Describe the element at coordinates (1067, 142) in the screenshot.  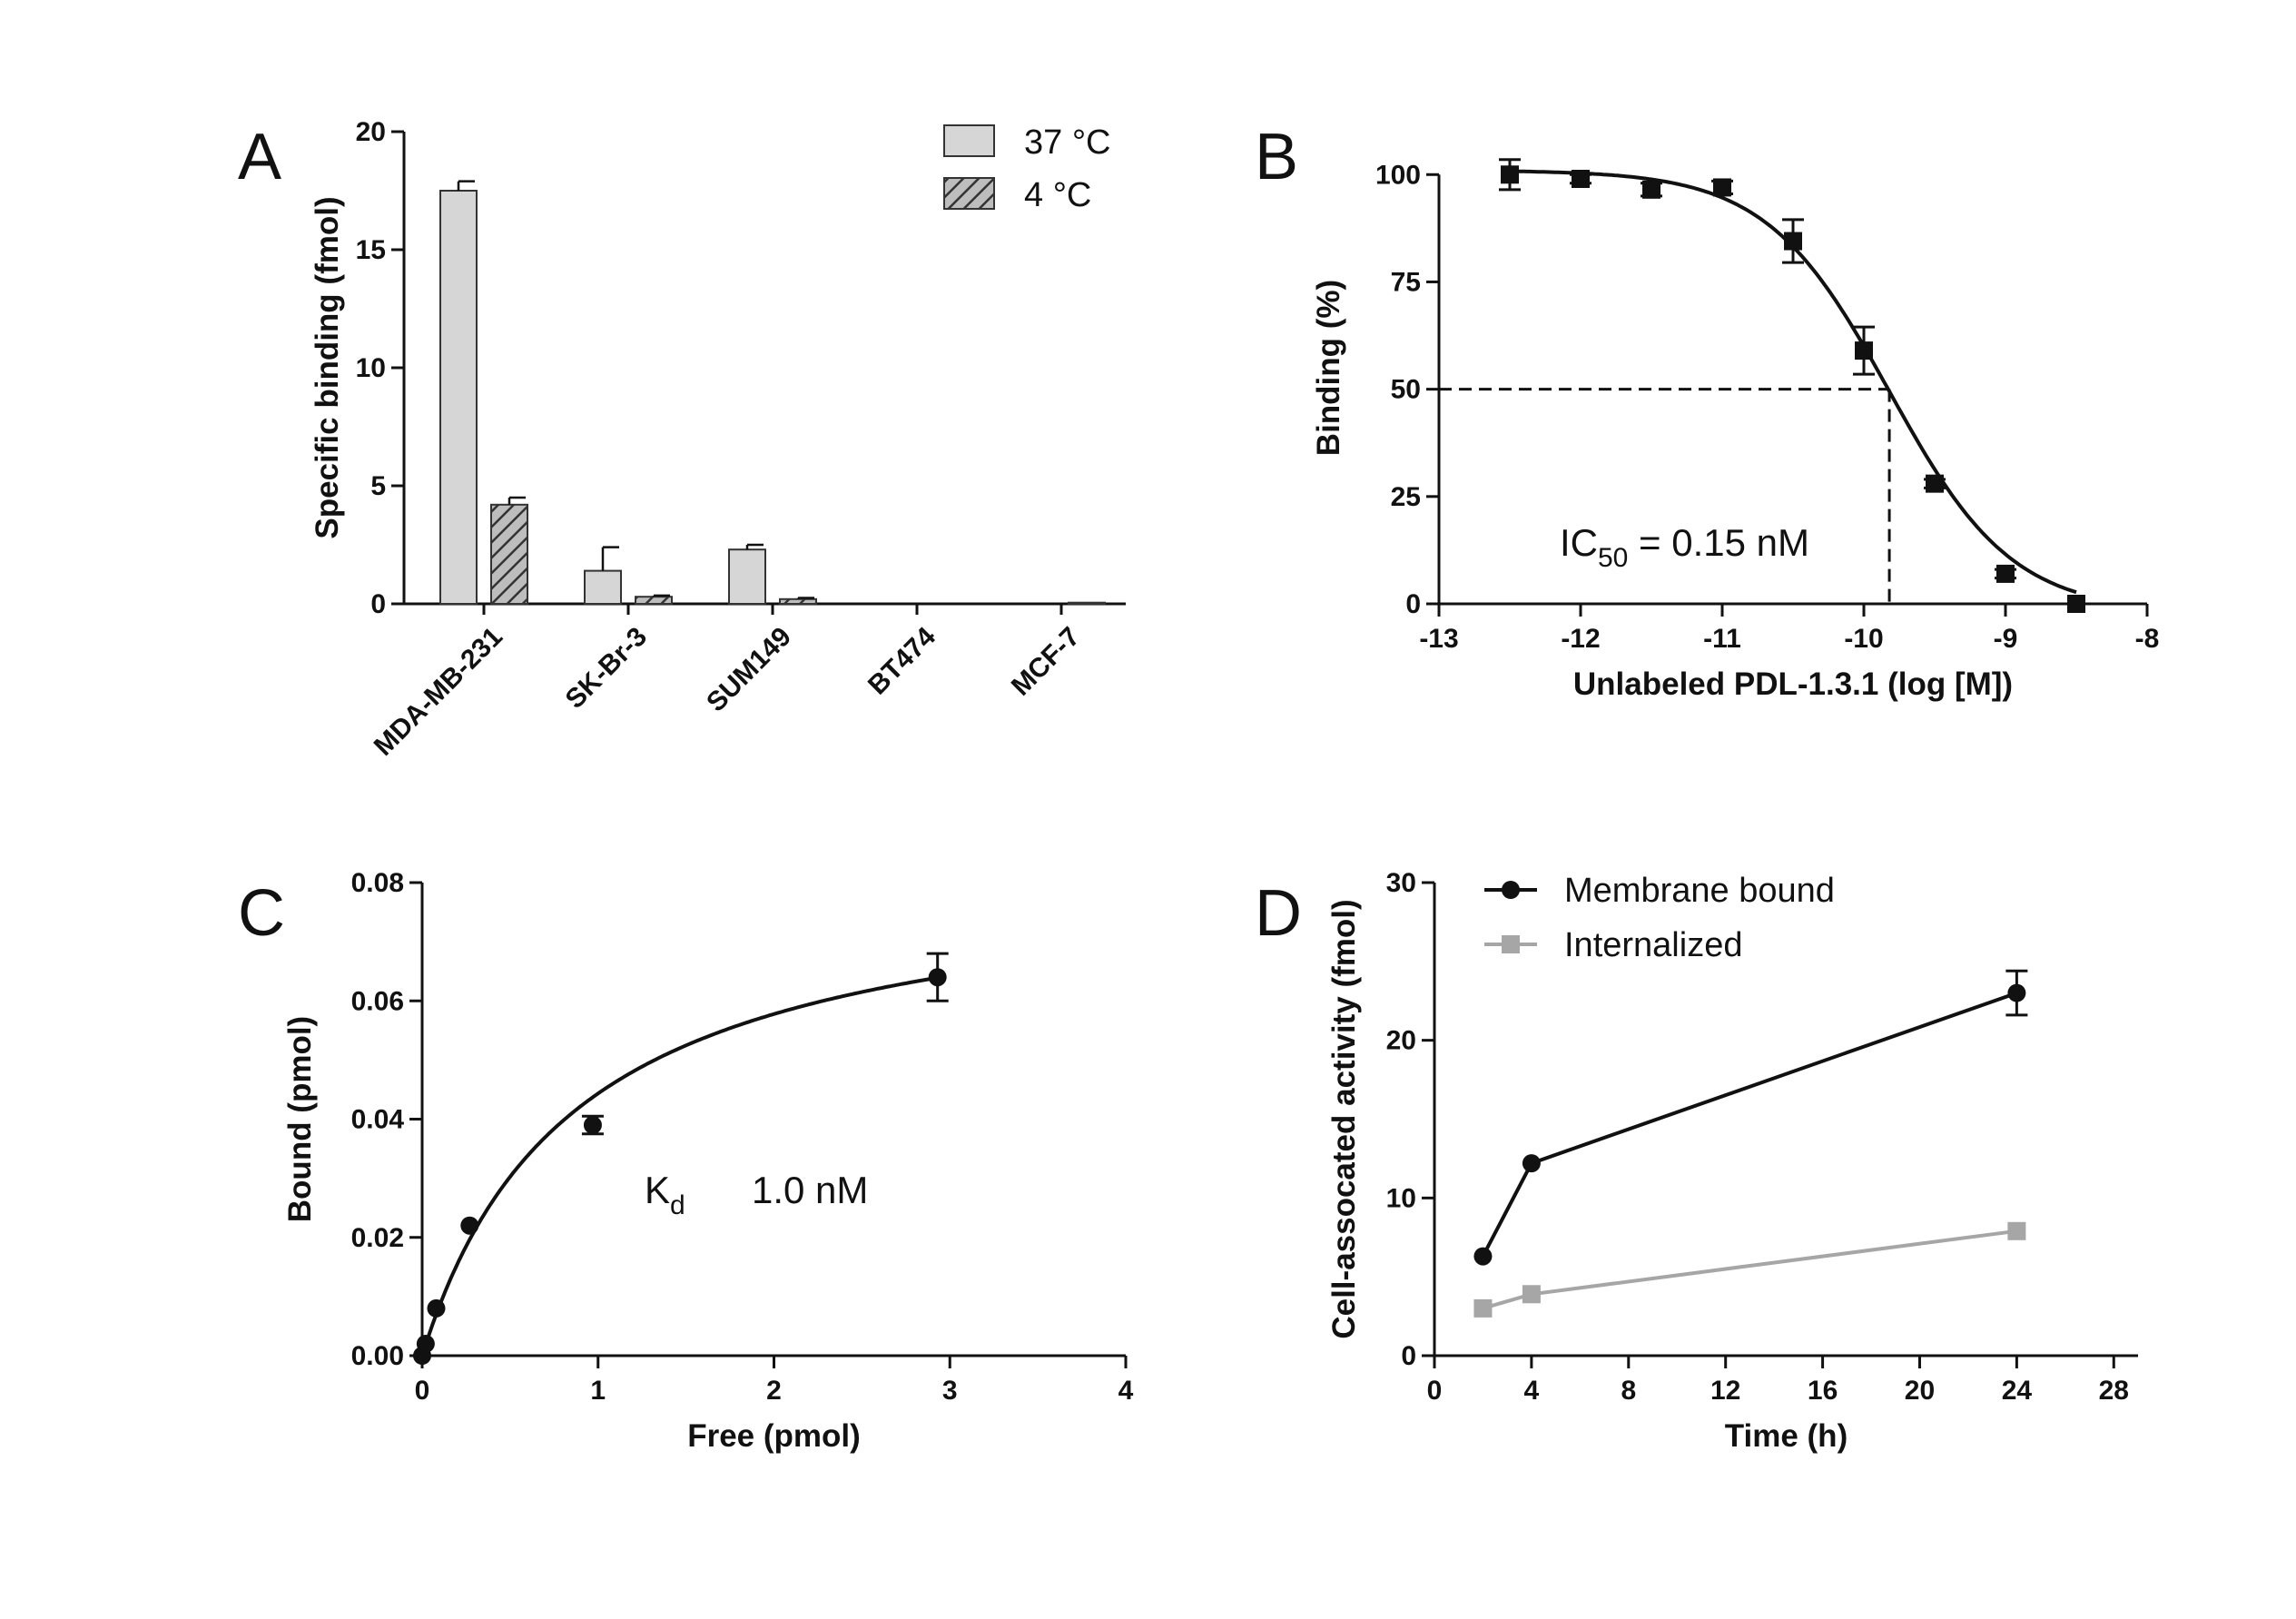
I see `panel-a-legend-label: 37 °C` at that location.